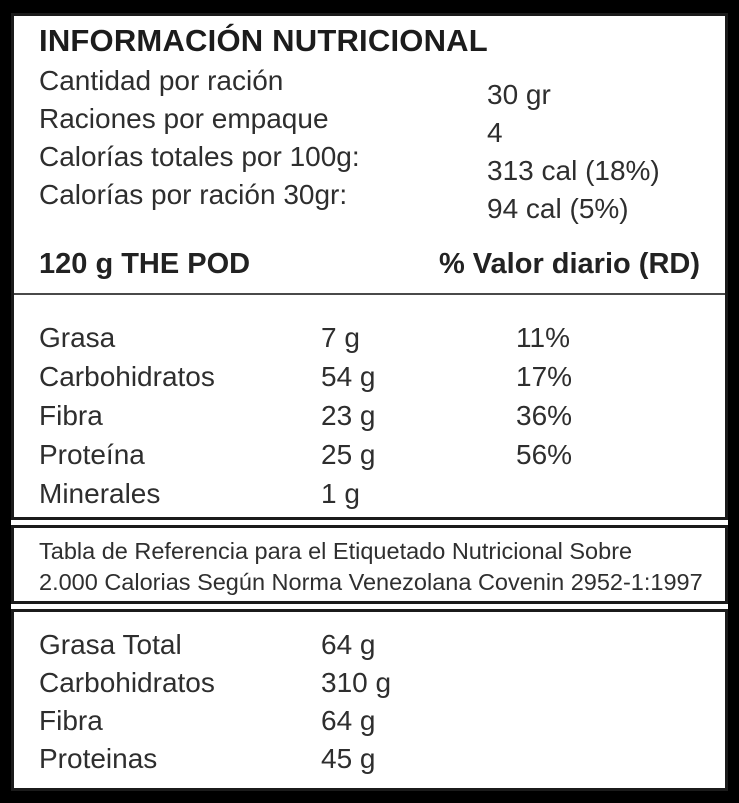  Describe the element at coordinates (544, 376) in the screenshot. I see `nutrient-dv: 17%` at that location.